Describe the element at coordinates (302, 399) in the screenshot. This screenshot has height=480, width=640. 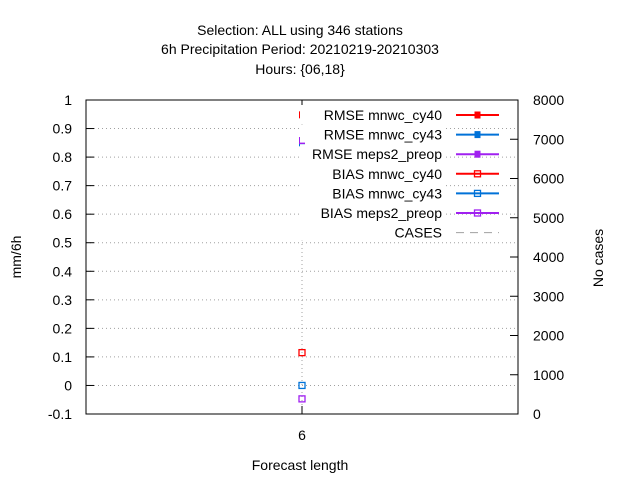
I see `point-bias-meps2-preop` at that location.